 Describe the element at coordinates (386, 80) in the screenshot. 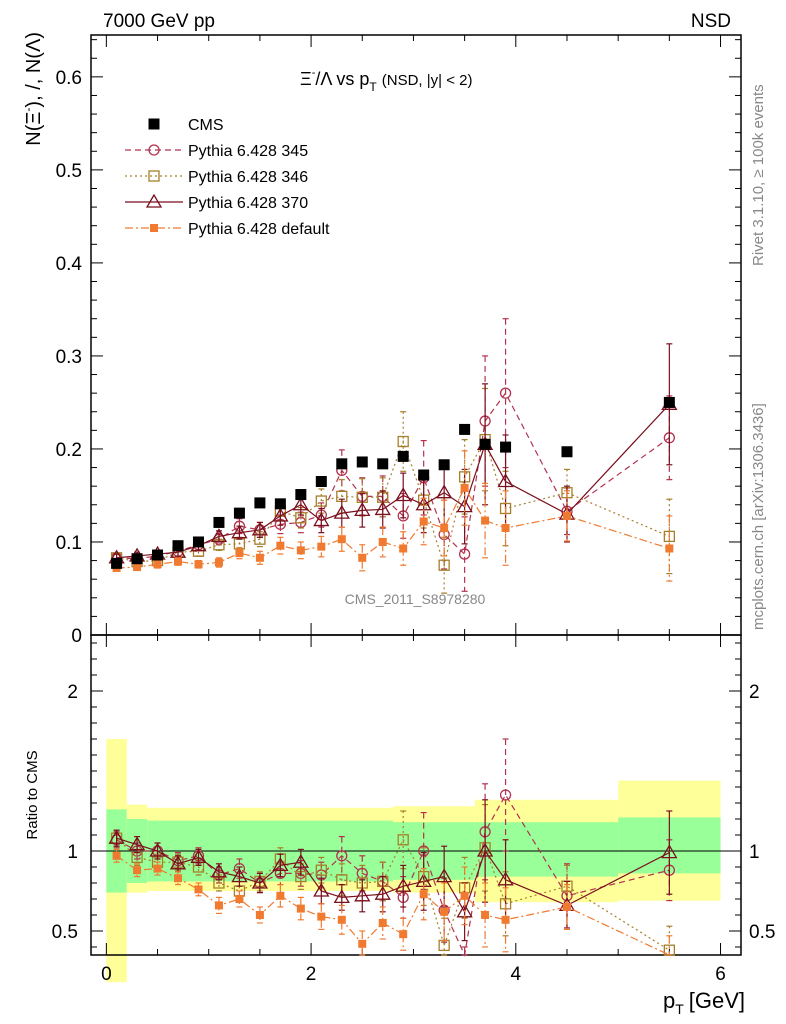

I see `main-title: Ξ-/Λ vs pT (NSD, |y| < 2)` at that location.